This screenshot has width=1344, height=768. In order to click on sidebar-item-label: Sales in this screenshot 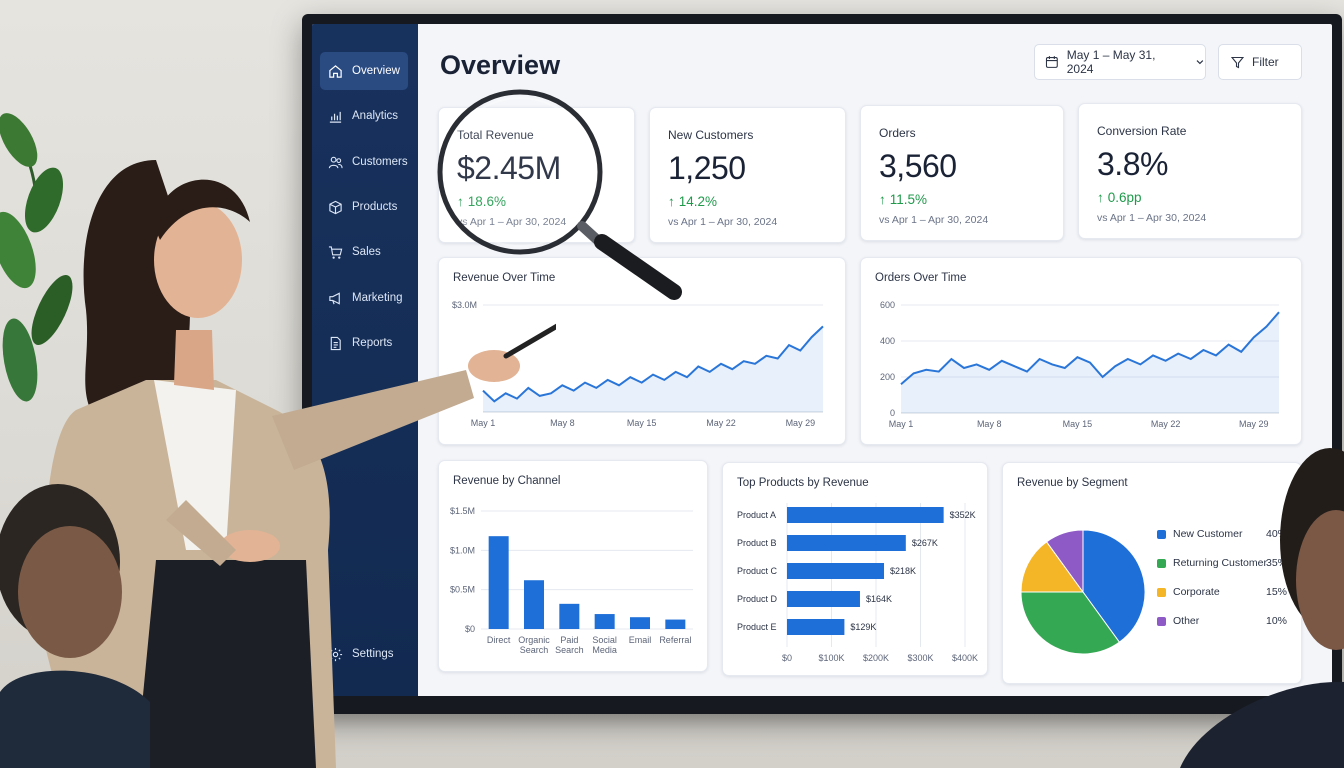, I will do `click(366, 252)`.